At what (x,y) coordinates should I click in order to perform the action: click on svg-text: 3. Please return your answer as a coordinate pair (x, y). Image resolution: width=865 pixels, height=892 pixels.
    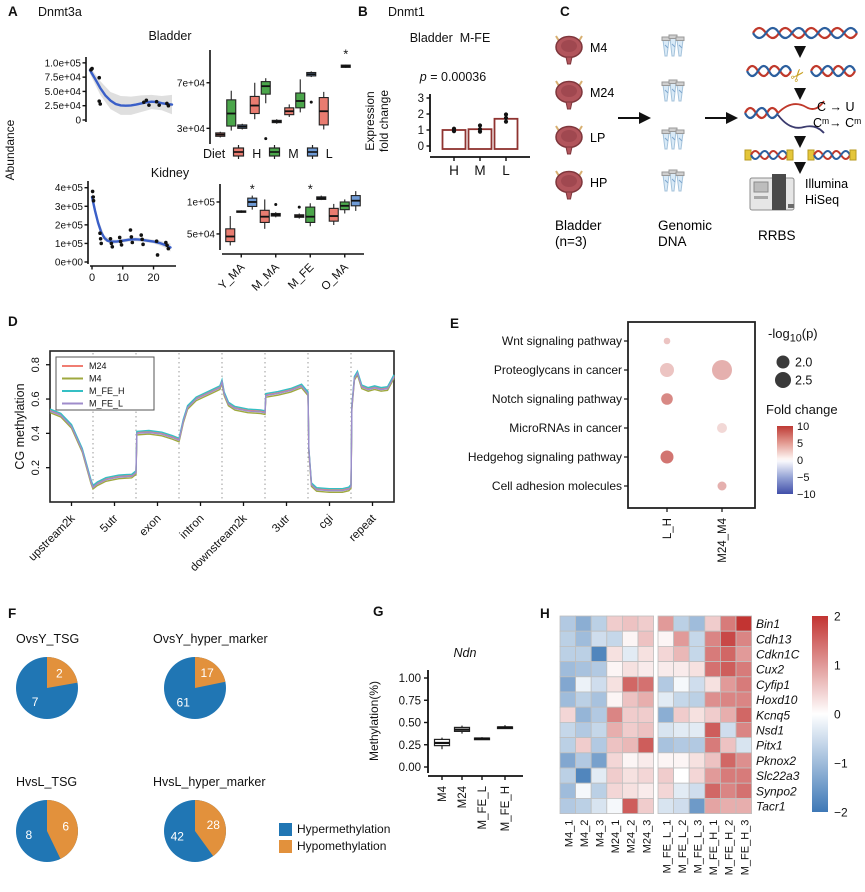
    Looking at the image, I should click on (421, 99).